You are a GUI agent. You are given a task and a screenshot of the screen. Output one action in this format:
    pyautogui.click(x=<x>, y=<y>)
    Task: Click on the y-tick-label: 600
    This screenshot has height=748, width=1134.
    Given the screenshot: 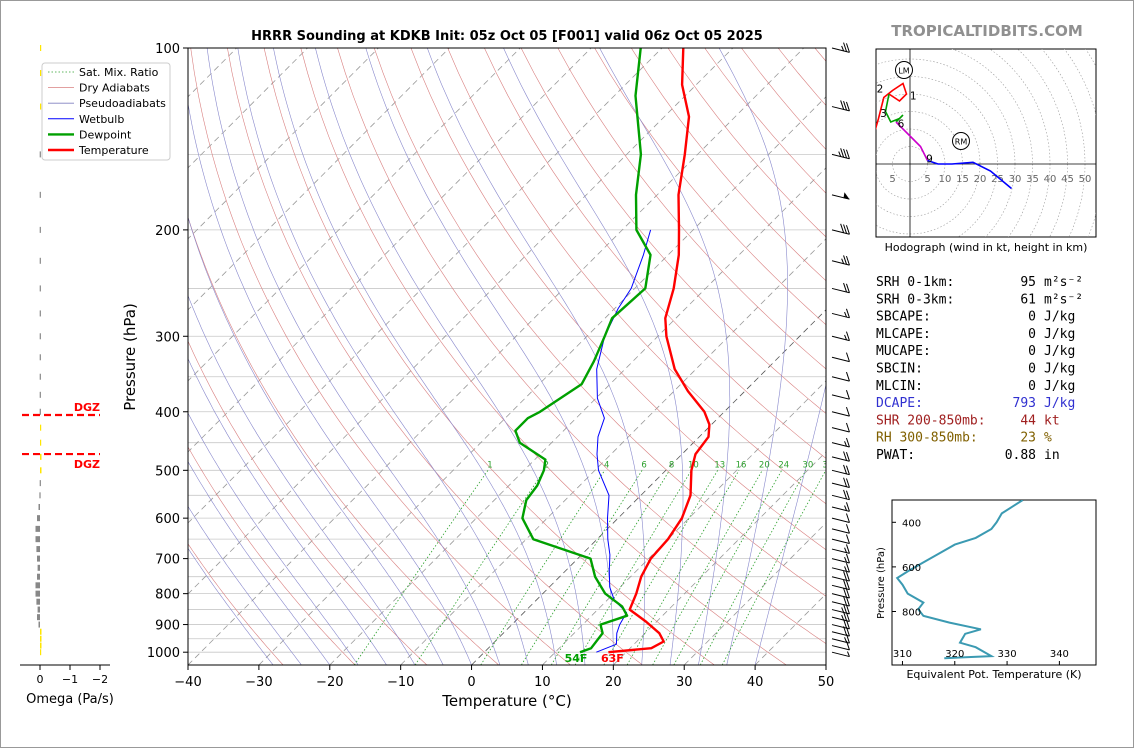 What is the action you would take?
    pyautogui.click(x=167, y=519)
    